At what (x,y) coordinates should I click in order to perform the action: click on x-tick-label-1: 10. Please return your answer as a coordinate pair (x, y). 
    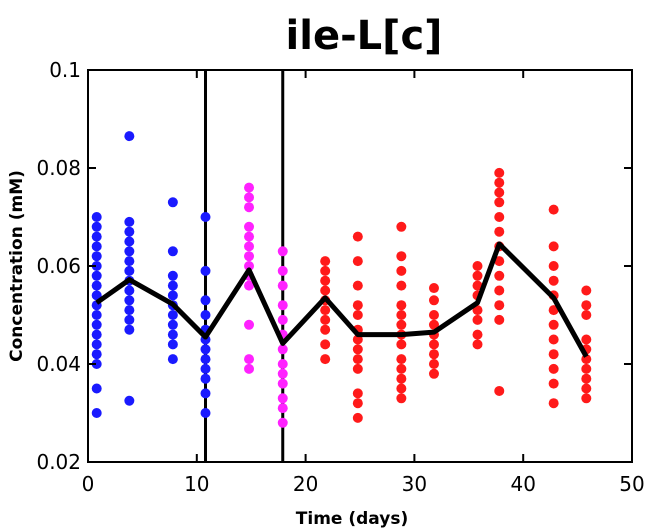
    Looking at the image, I should click on (196, 484).